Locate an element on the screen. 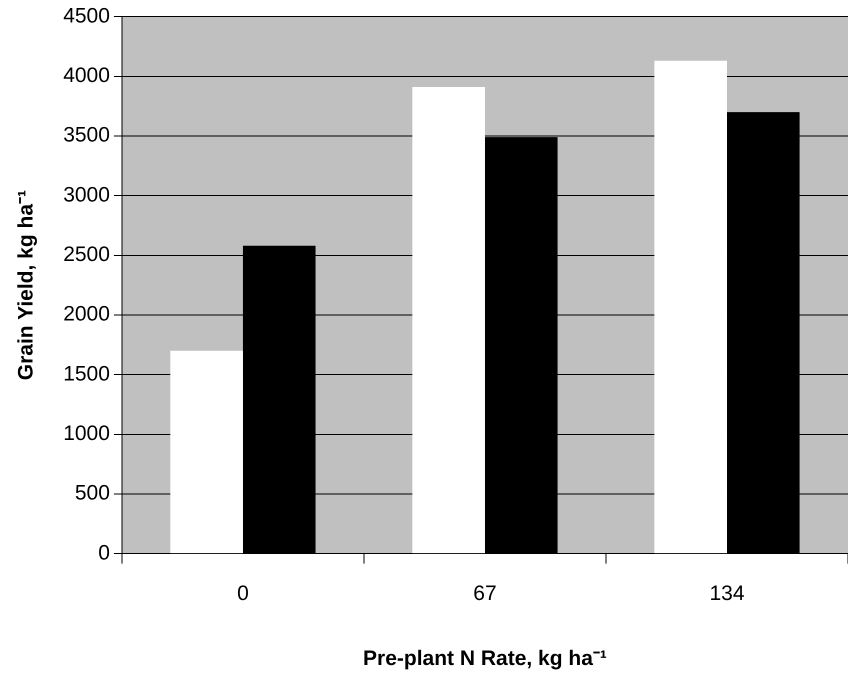 The image size is (848, 686). x-tick-label: 67 is located at coordinates (485, 593).